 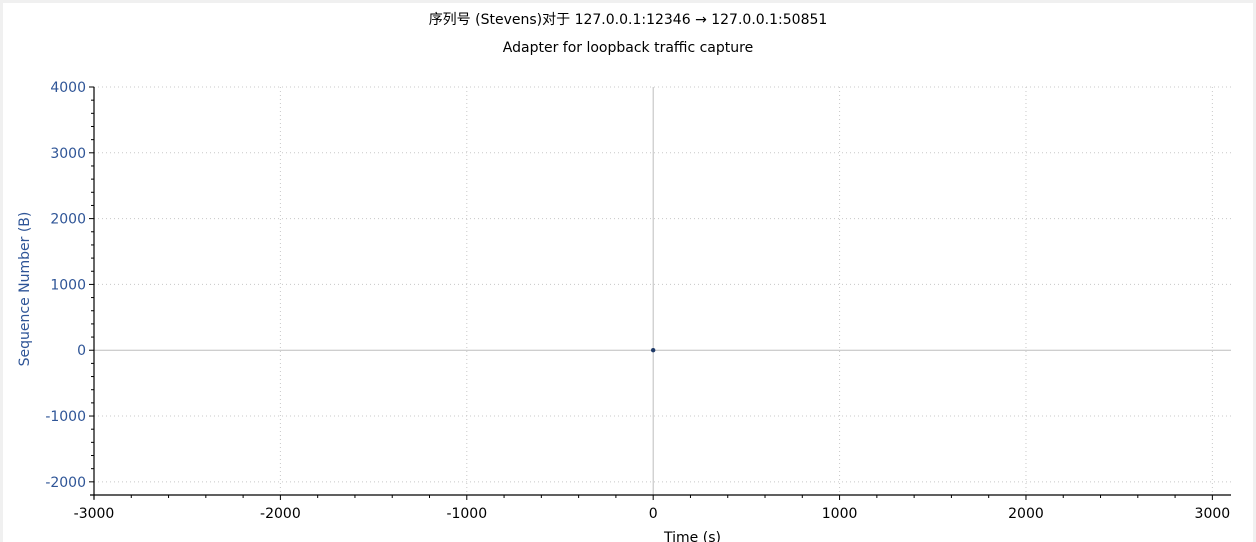 What do you see at coordinates (68, 154) in the screenshot?
I see `y-tick-label: 3000` at bounding box center [68, 154].